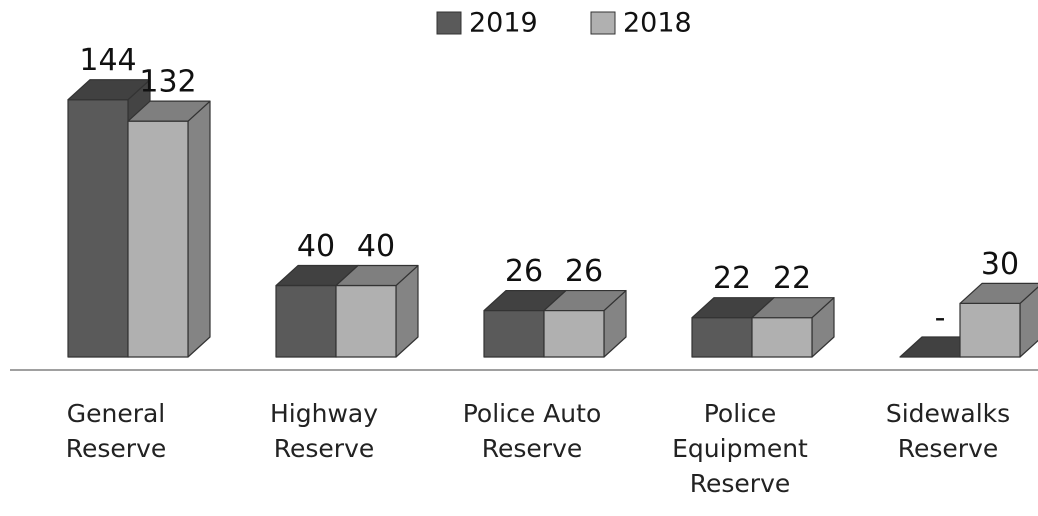 The height and width of the screenshot is (516, 1038). What do you see at coordinates (199, 229) in the screenshot?
I see `bar-side` at bounding box center [199, 229].